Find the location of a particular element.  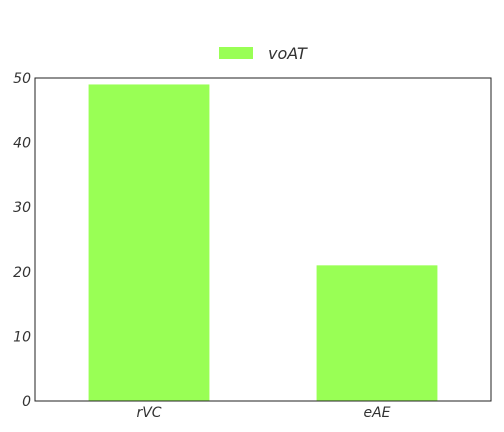

y-axis: 0 10 20 30 40 50 is located at coordinates (22, 240).